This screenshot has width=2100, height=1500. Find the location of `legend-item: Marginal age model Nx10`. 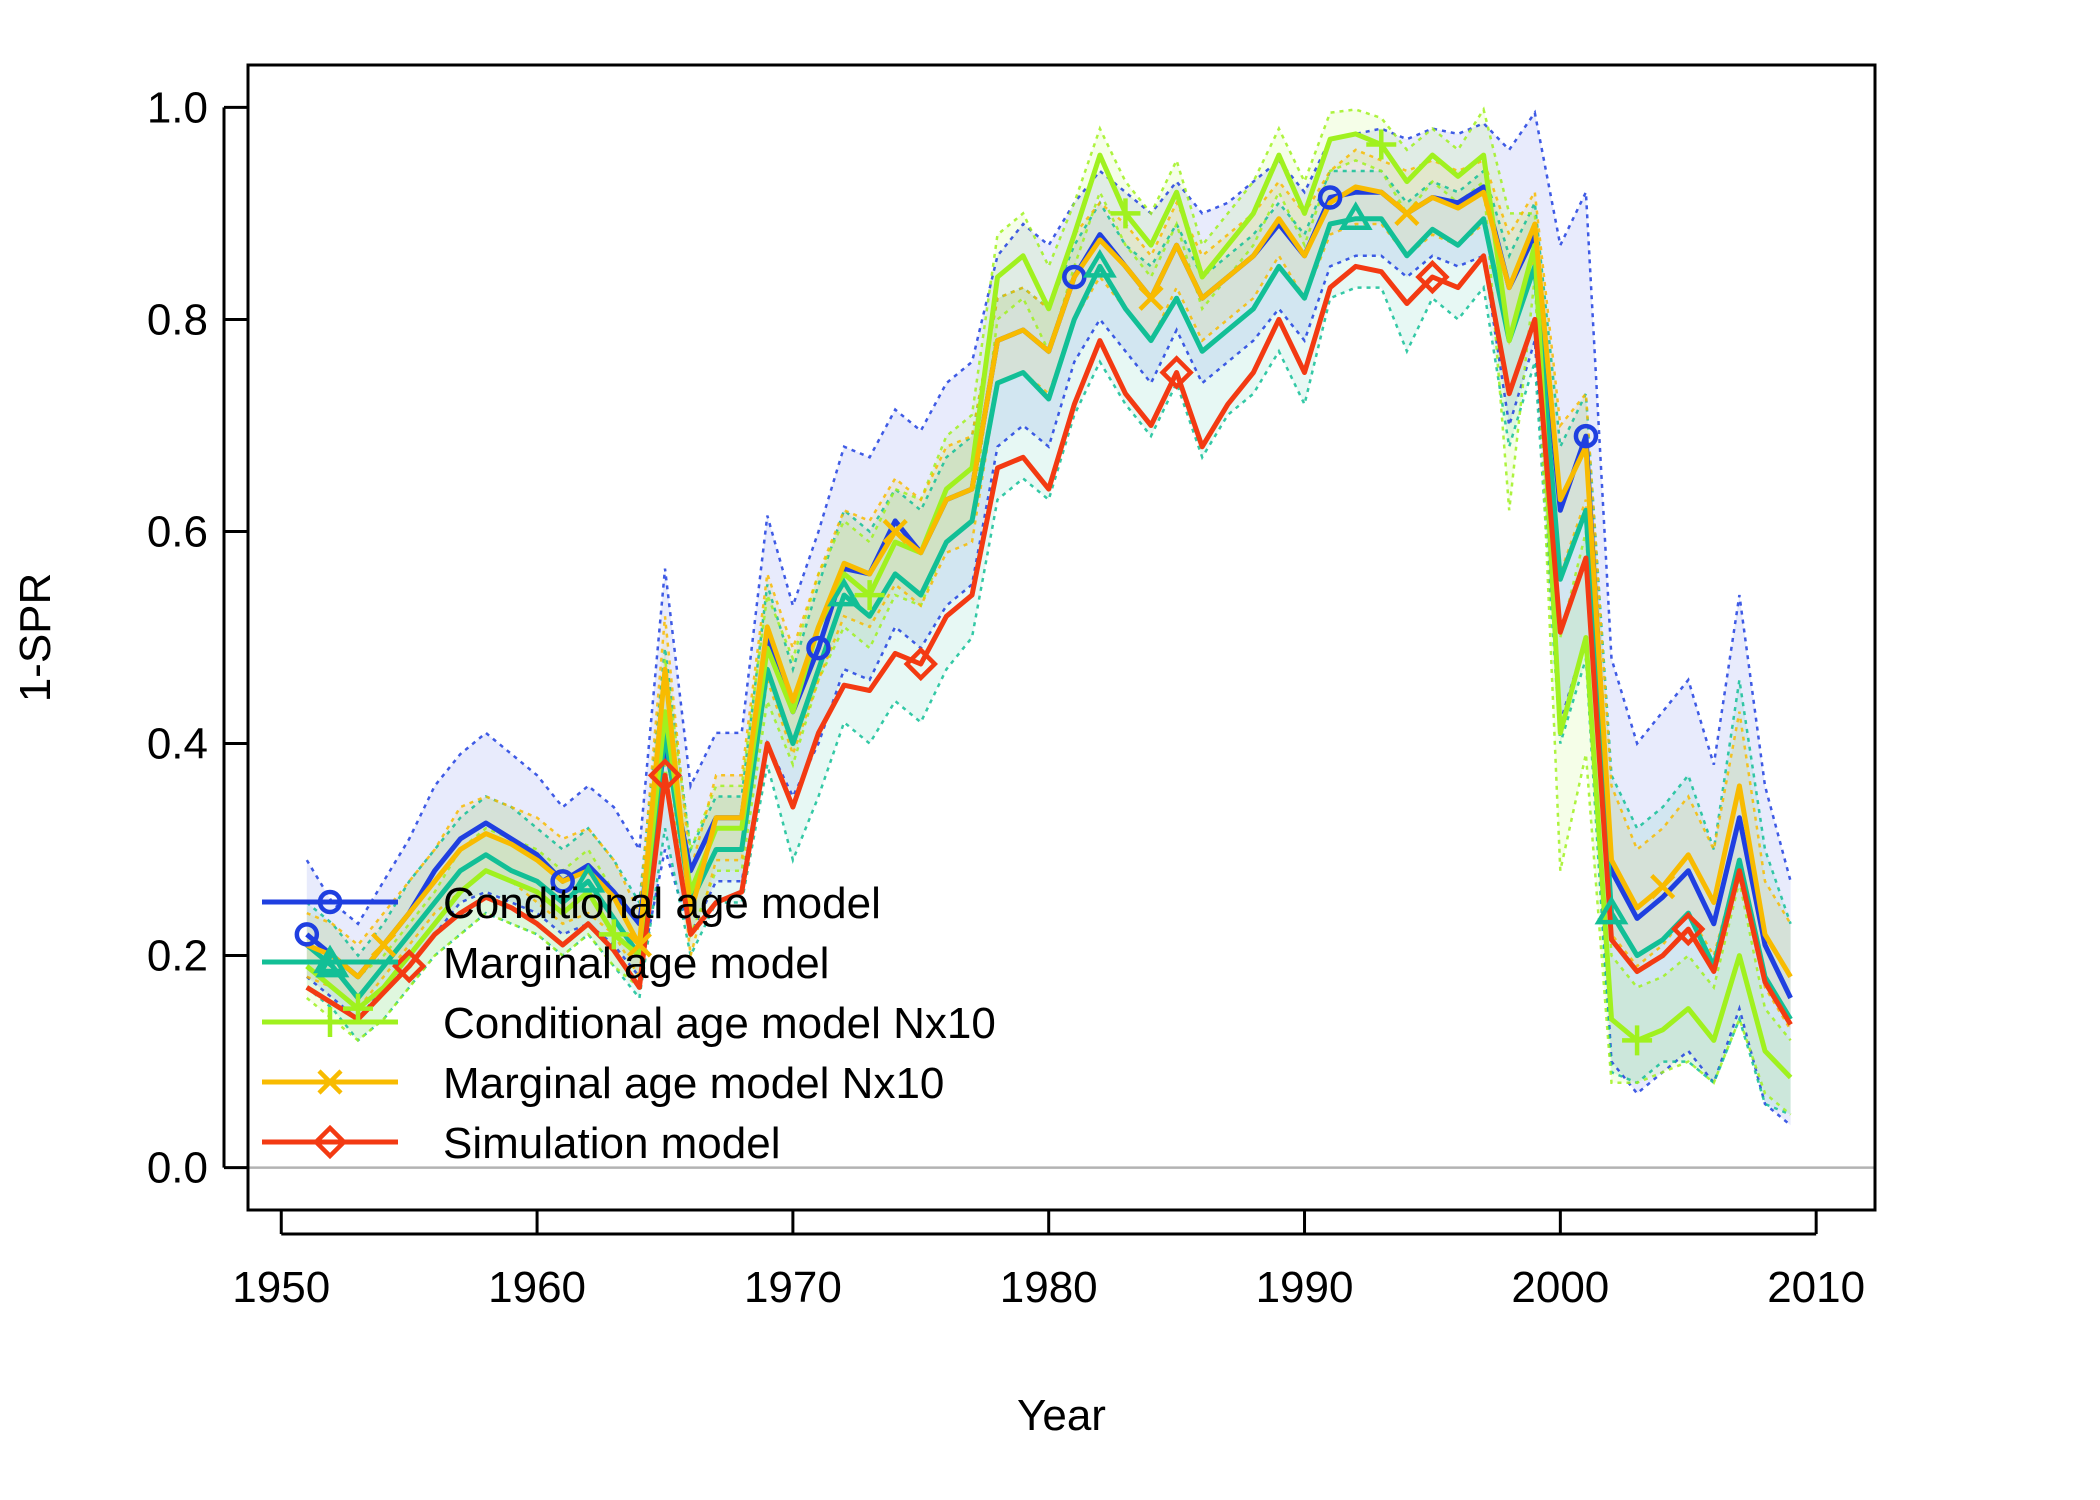

legend-item: Marginal age model Nx10 is located at coordinates (603, 1083).